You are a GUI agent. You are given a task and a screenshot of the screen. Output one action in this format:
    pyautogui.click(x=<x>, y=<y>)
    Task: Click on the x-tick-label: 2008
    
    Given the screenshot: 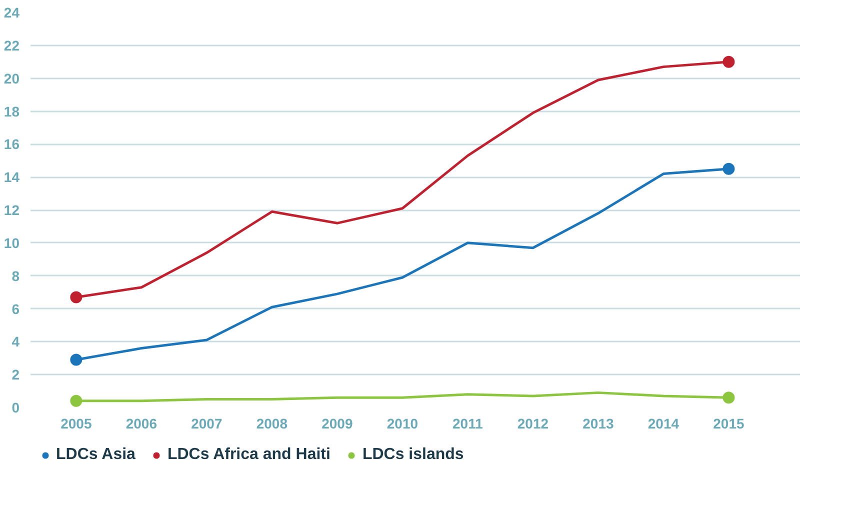 What is the action you would take?
    pyautogui.click(x=272, y=424)
    